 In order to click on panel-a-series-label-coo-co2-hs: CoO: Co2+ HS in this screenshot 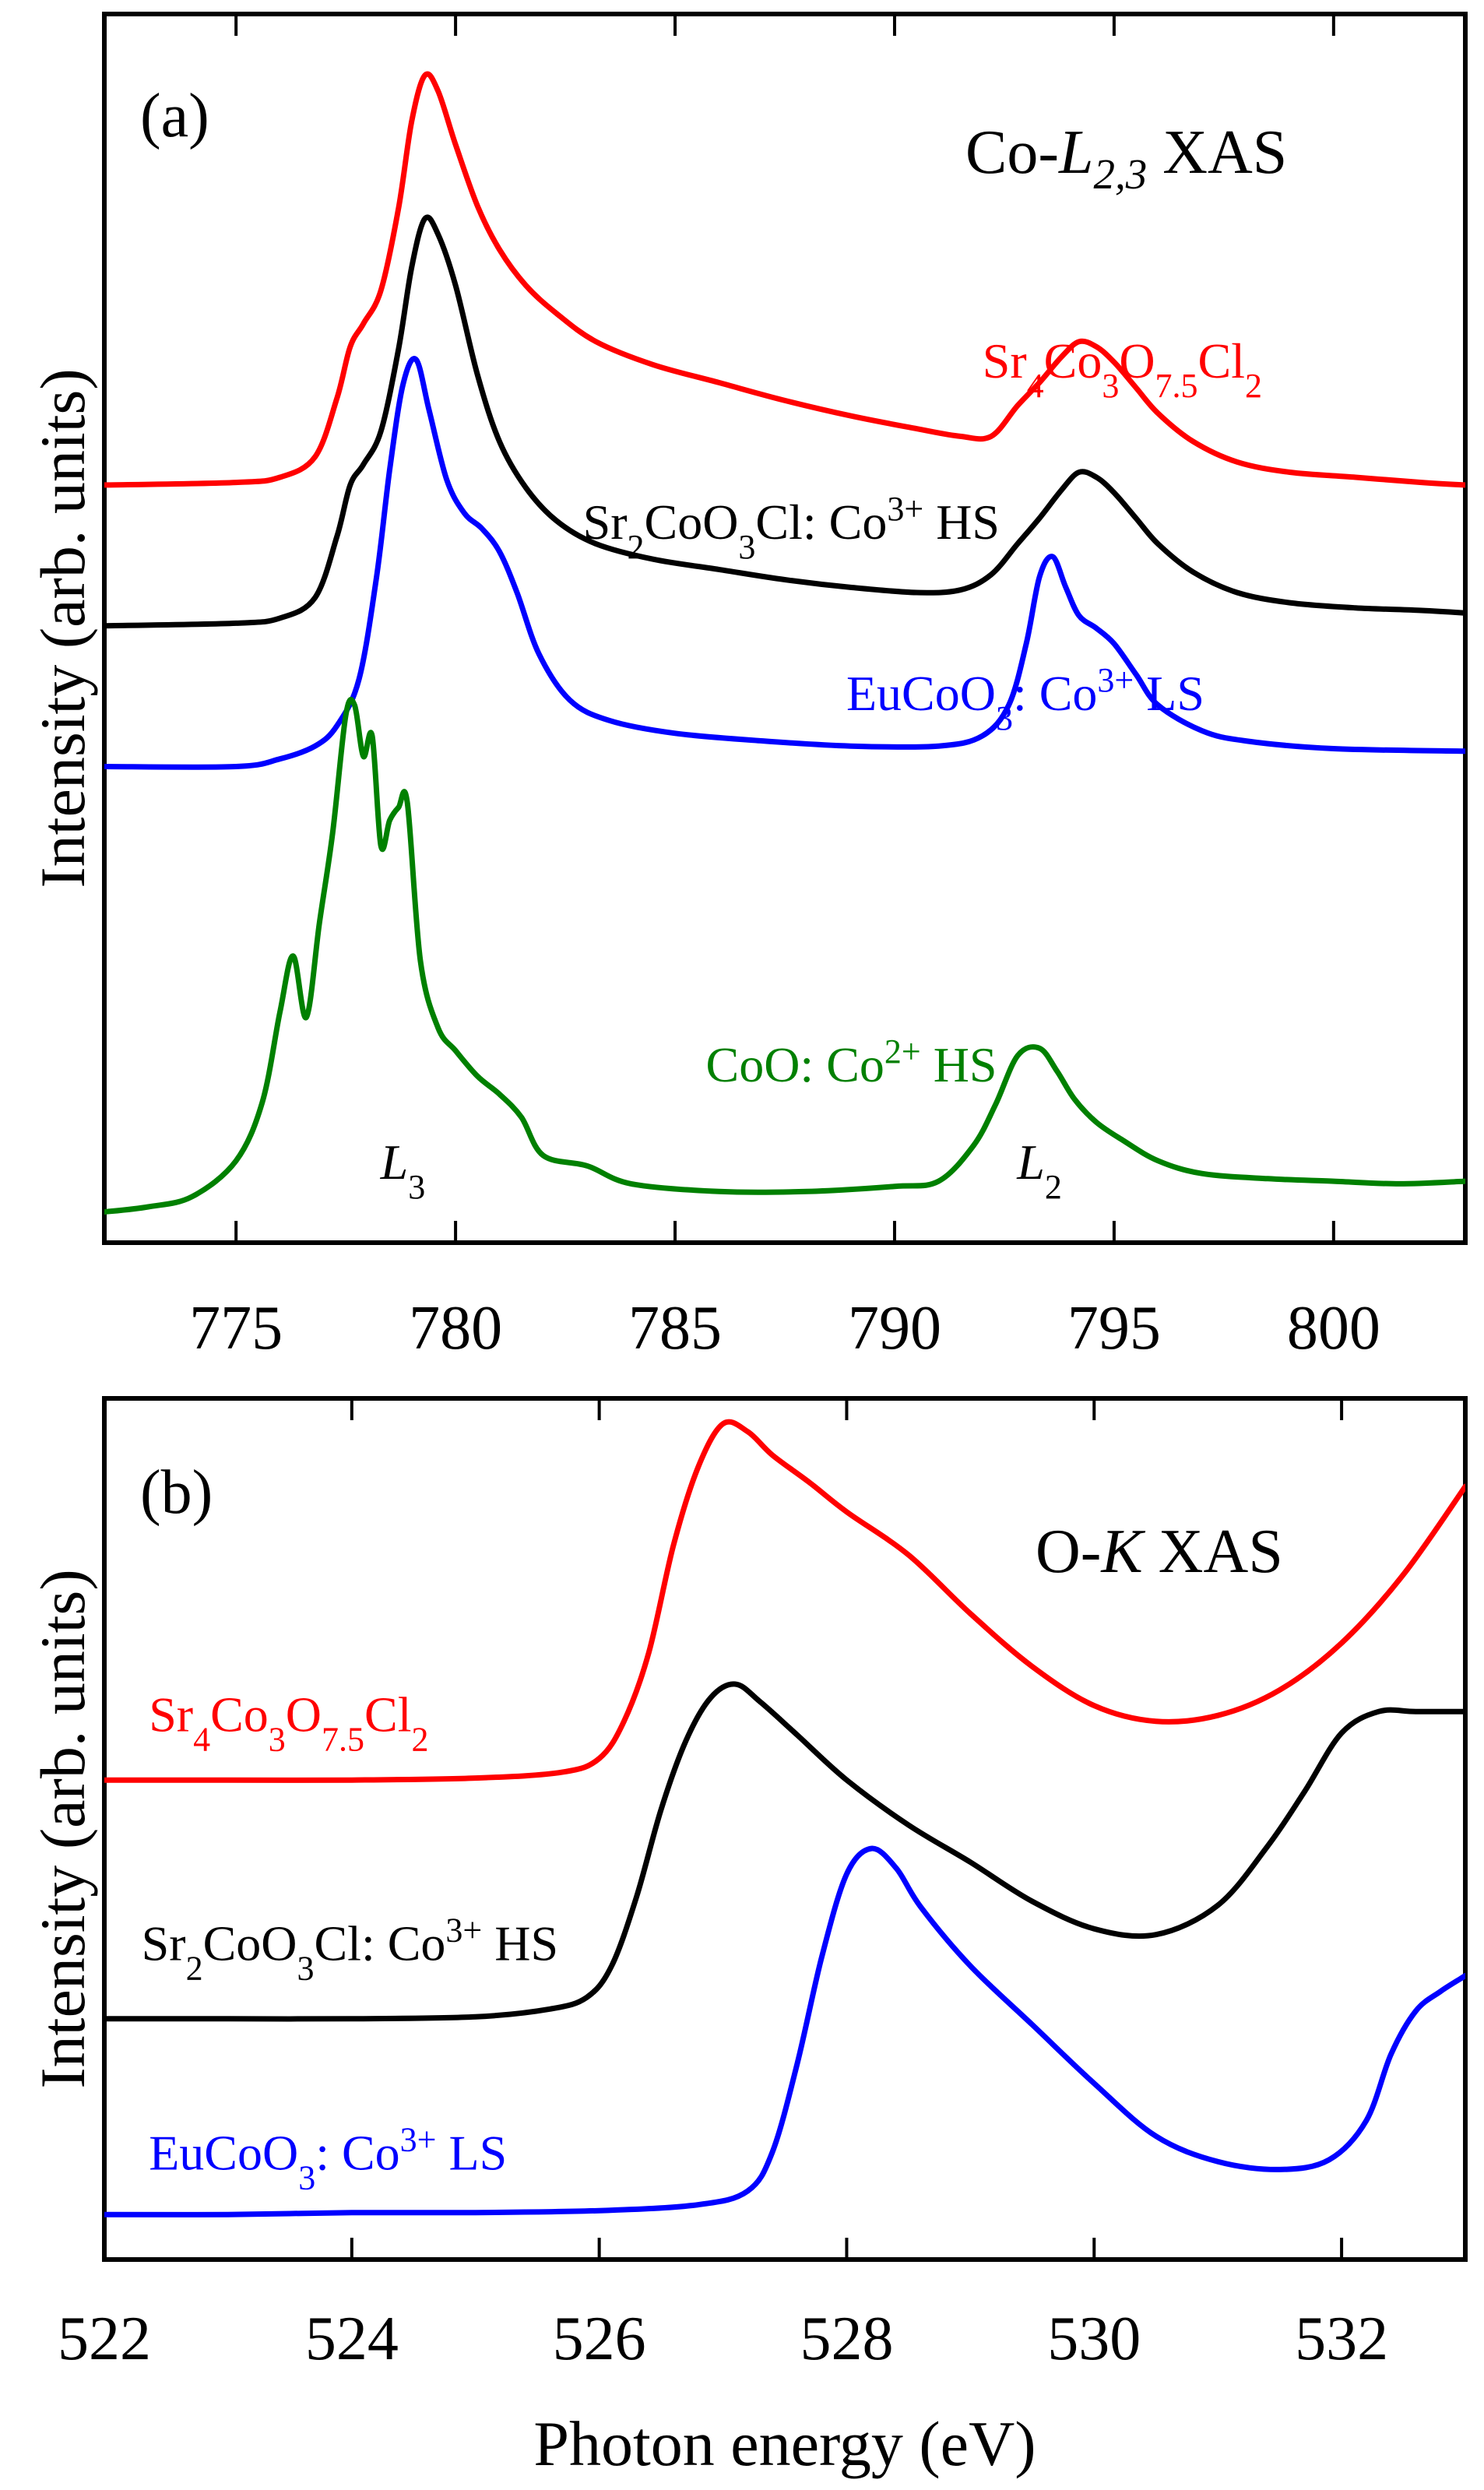, I will do `click(851, 1062)`.